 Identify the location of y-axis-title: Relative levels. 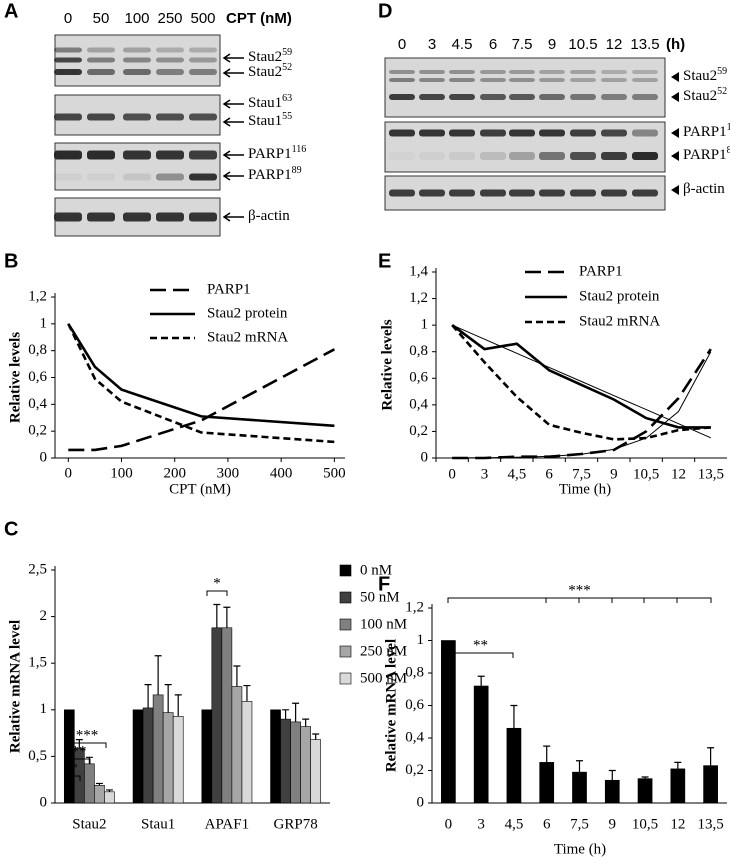
(15, 377).